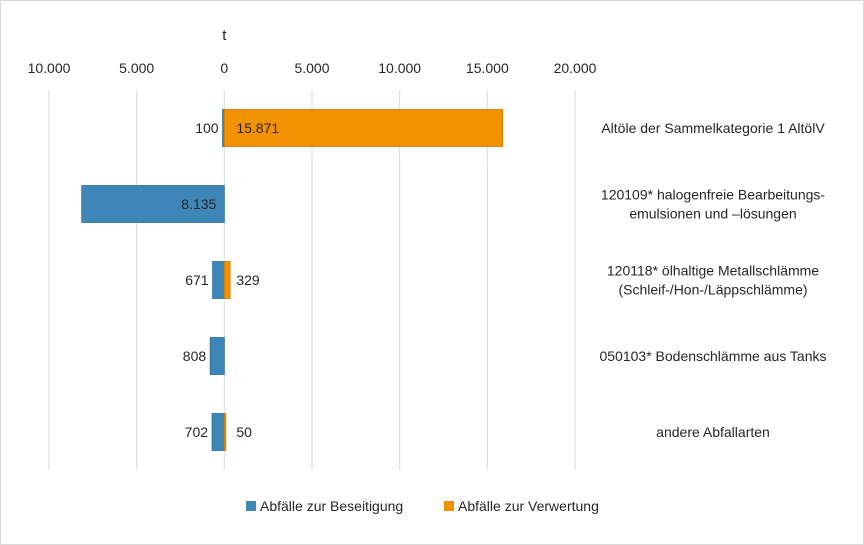  What do you see at coordinates (197, 280) in the screenshot?
I see `data-label-beseitigung: 671` at bounding box center [197, 280].